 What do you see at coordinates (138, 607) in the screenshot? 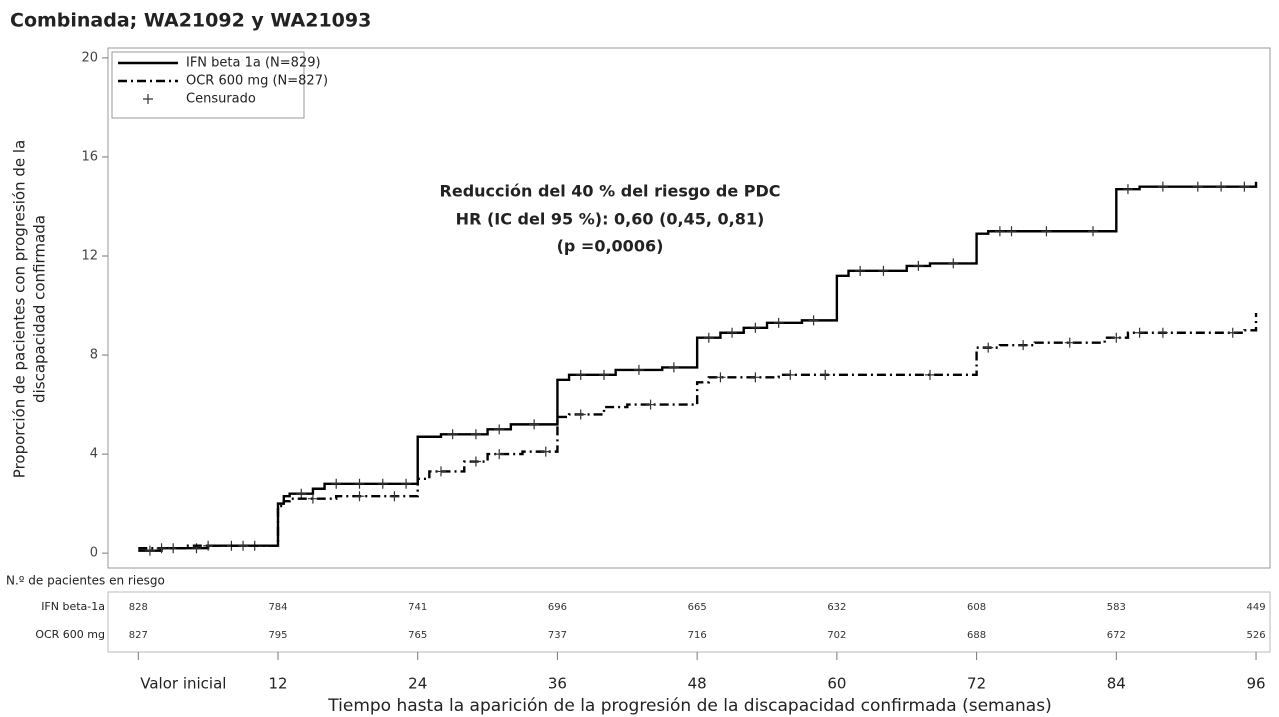
I see `risk-count: 828` at bounding box center [138, 607].